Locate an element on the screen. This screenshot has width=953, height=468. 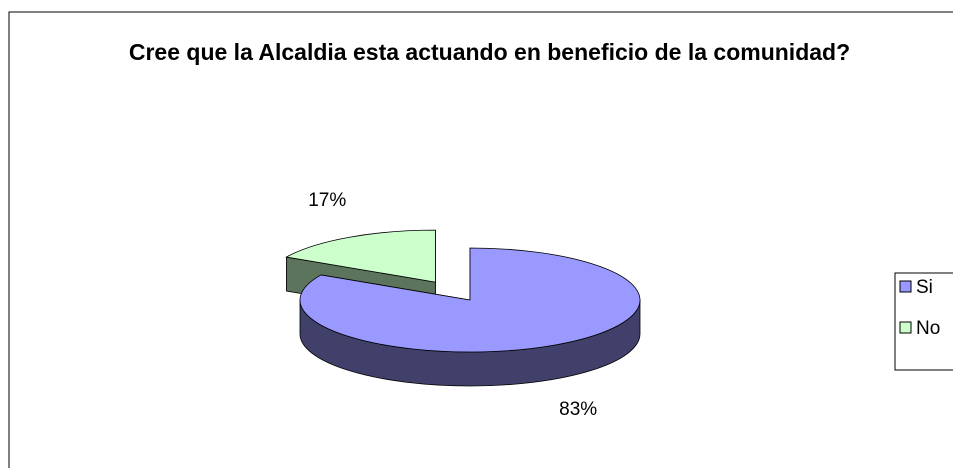
legend-label: No is located at coordinates (928, 328).